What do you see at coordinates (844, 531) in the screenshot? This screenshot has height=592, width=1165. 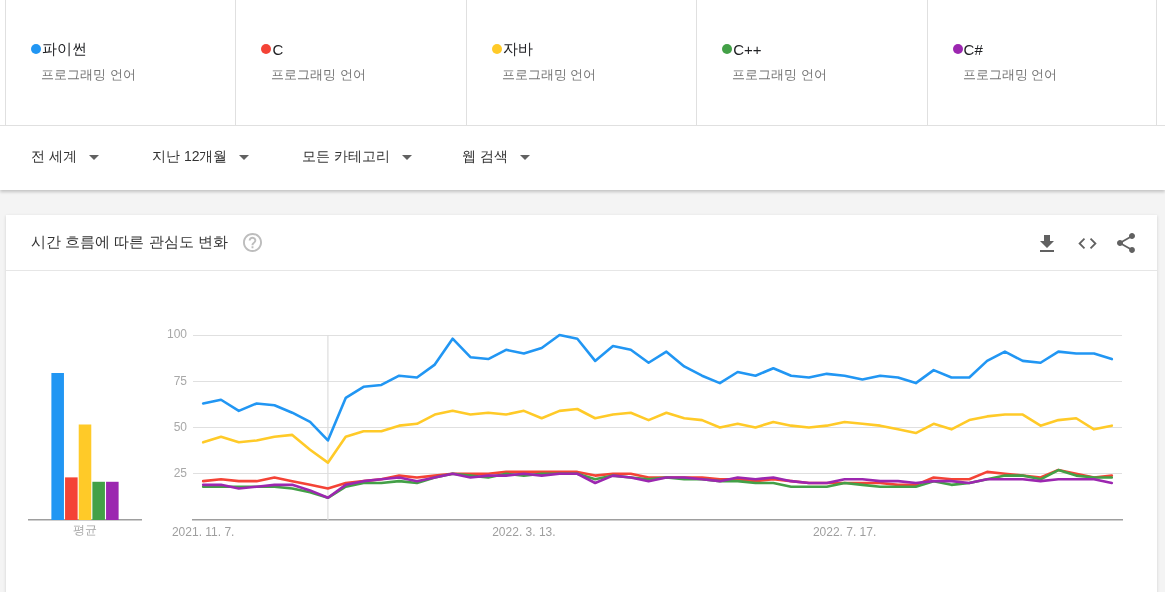 I see `x-tick-label: 2022. 7. 17.` at bounding box center [844, 531].